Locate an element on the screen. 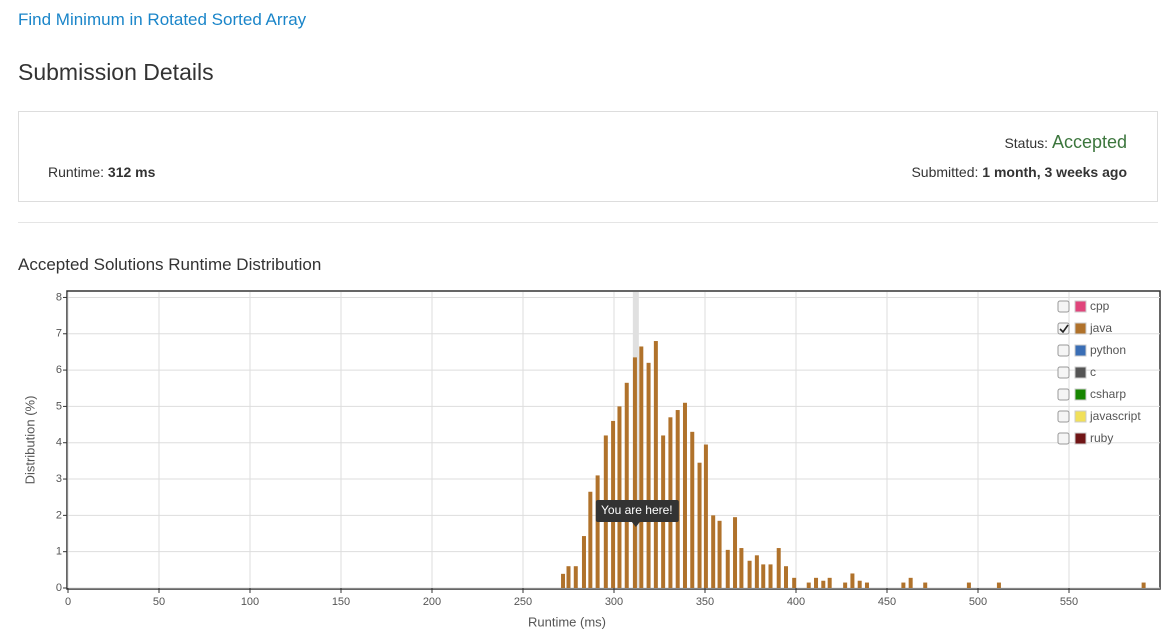 Image resolution: width=1168 pixels, height=633 pixels. legend-label: javascript is located at coordinates (1115, 416).